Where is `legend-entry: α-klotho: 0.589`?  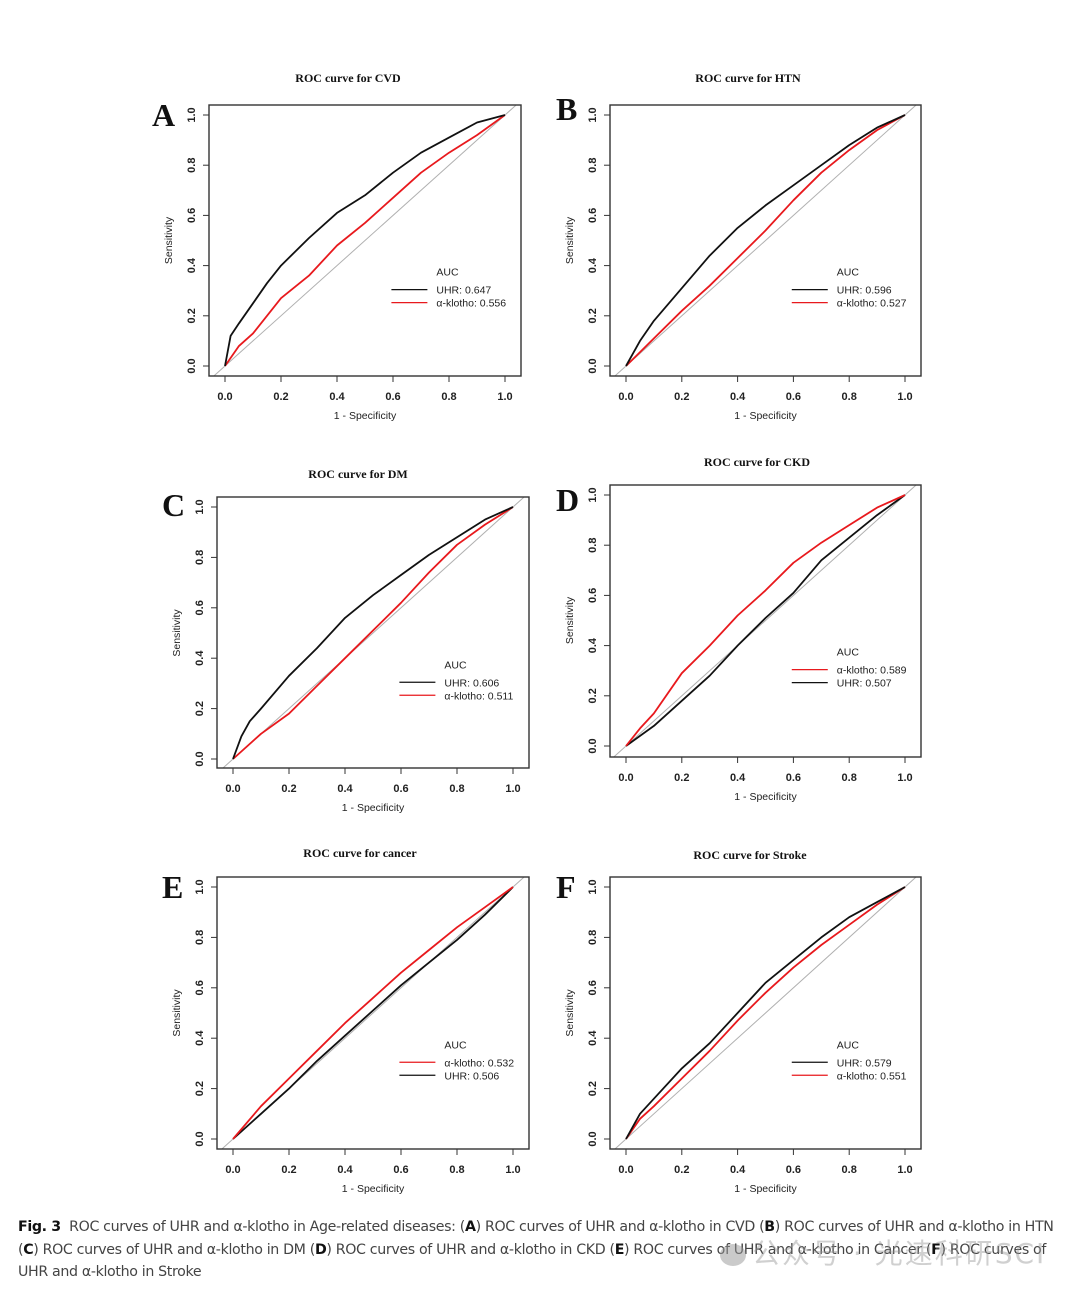
legend-entry: α-klotho: 0.589 is located at coordinates (872, 671).